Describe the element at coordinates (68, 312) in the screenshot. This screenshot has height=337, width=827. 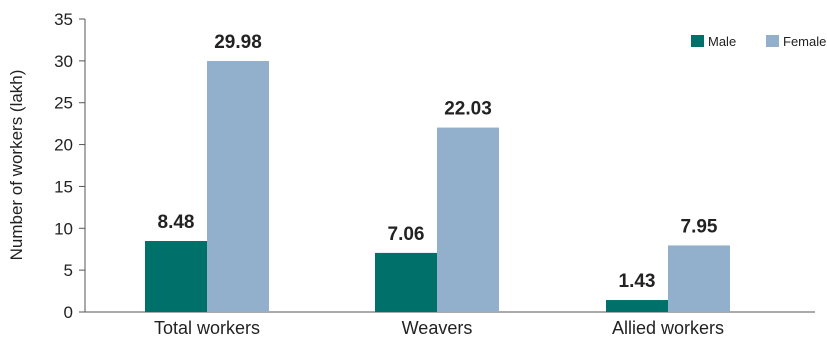
I see `y-tick-label: 0` at that location.